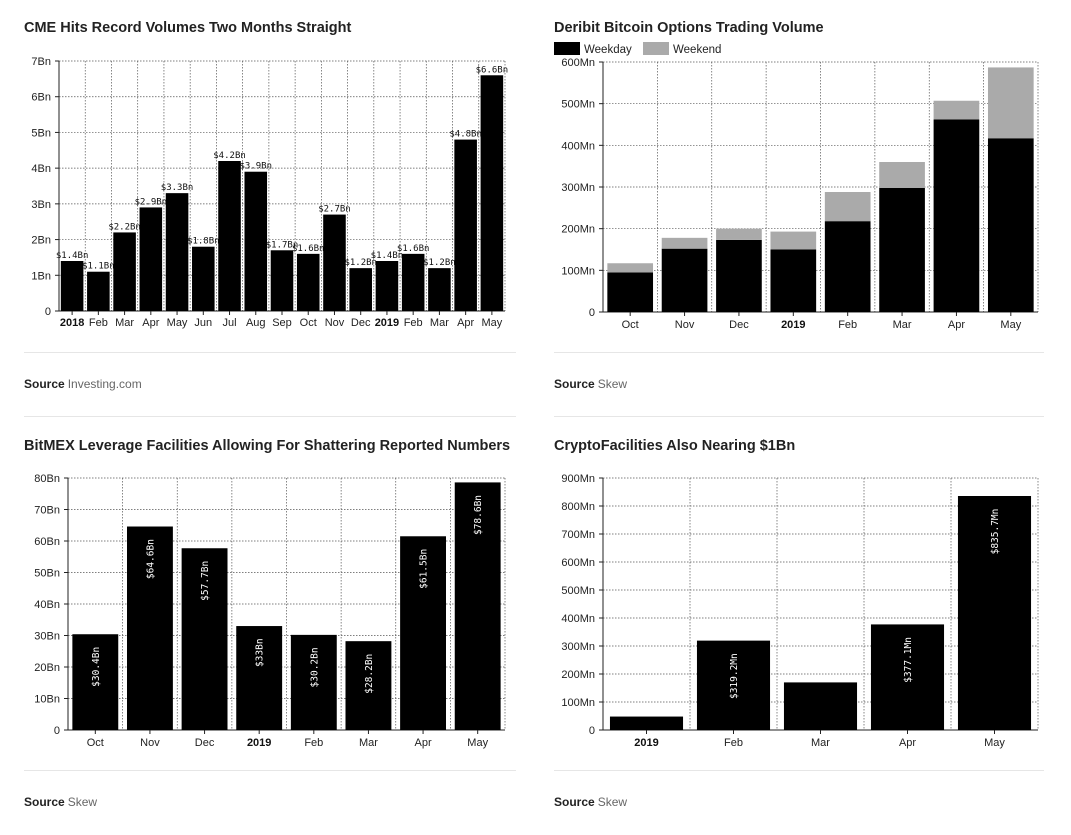 Image resolution: width=1071 pixels, height=835 pixels. I want to click on data-label: $3.3Bn, so click(177, 188).